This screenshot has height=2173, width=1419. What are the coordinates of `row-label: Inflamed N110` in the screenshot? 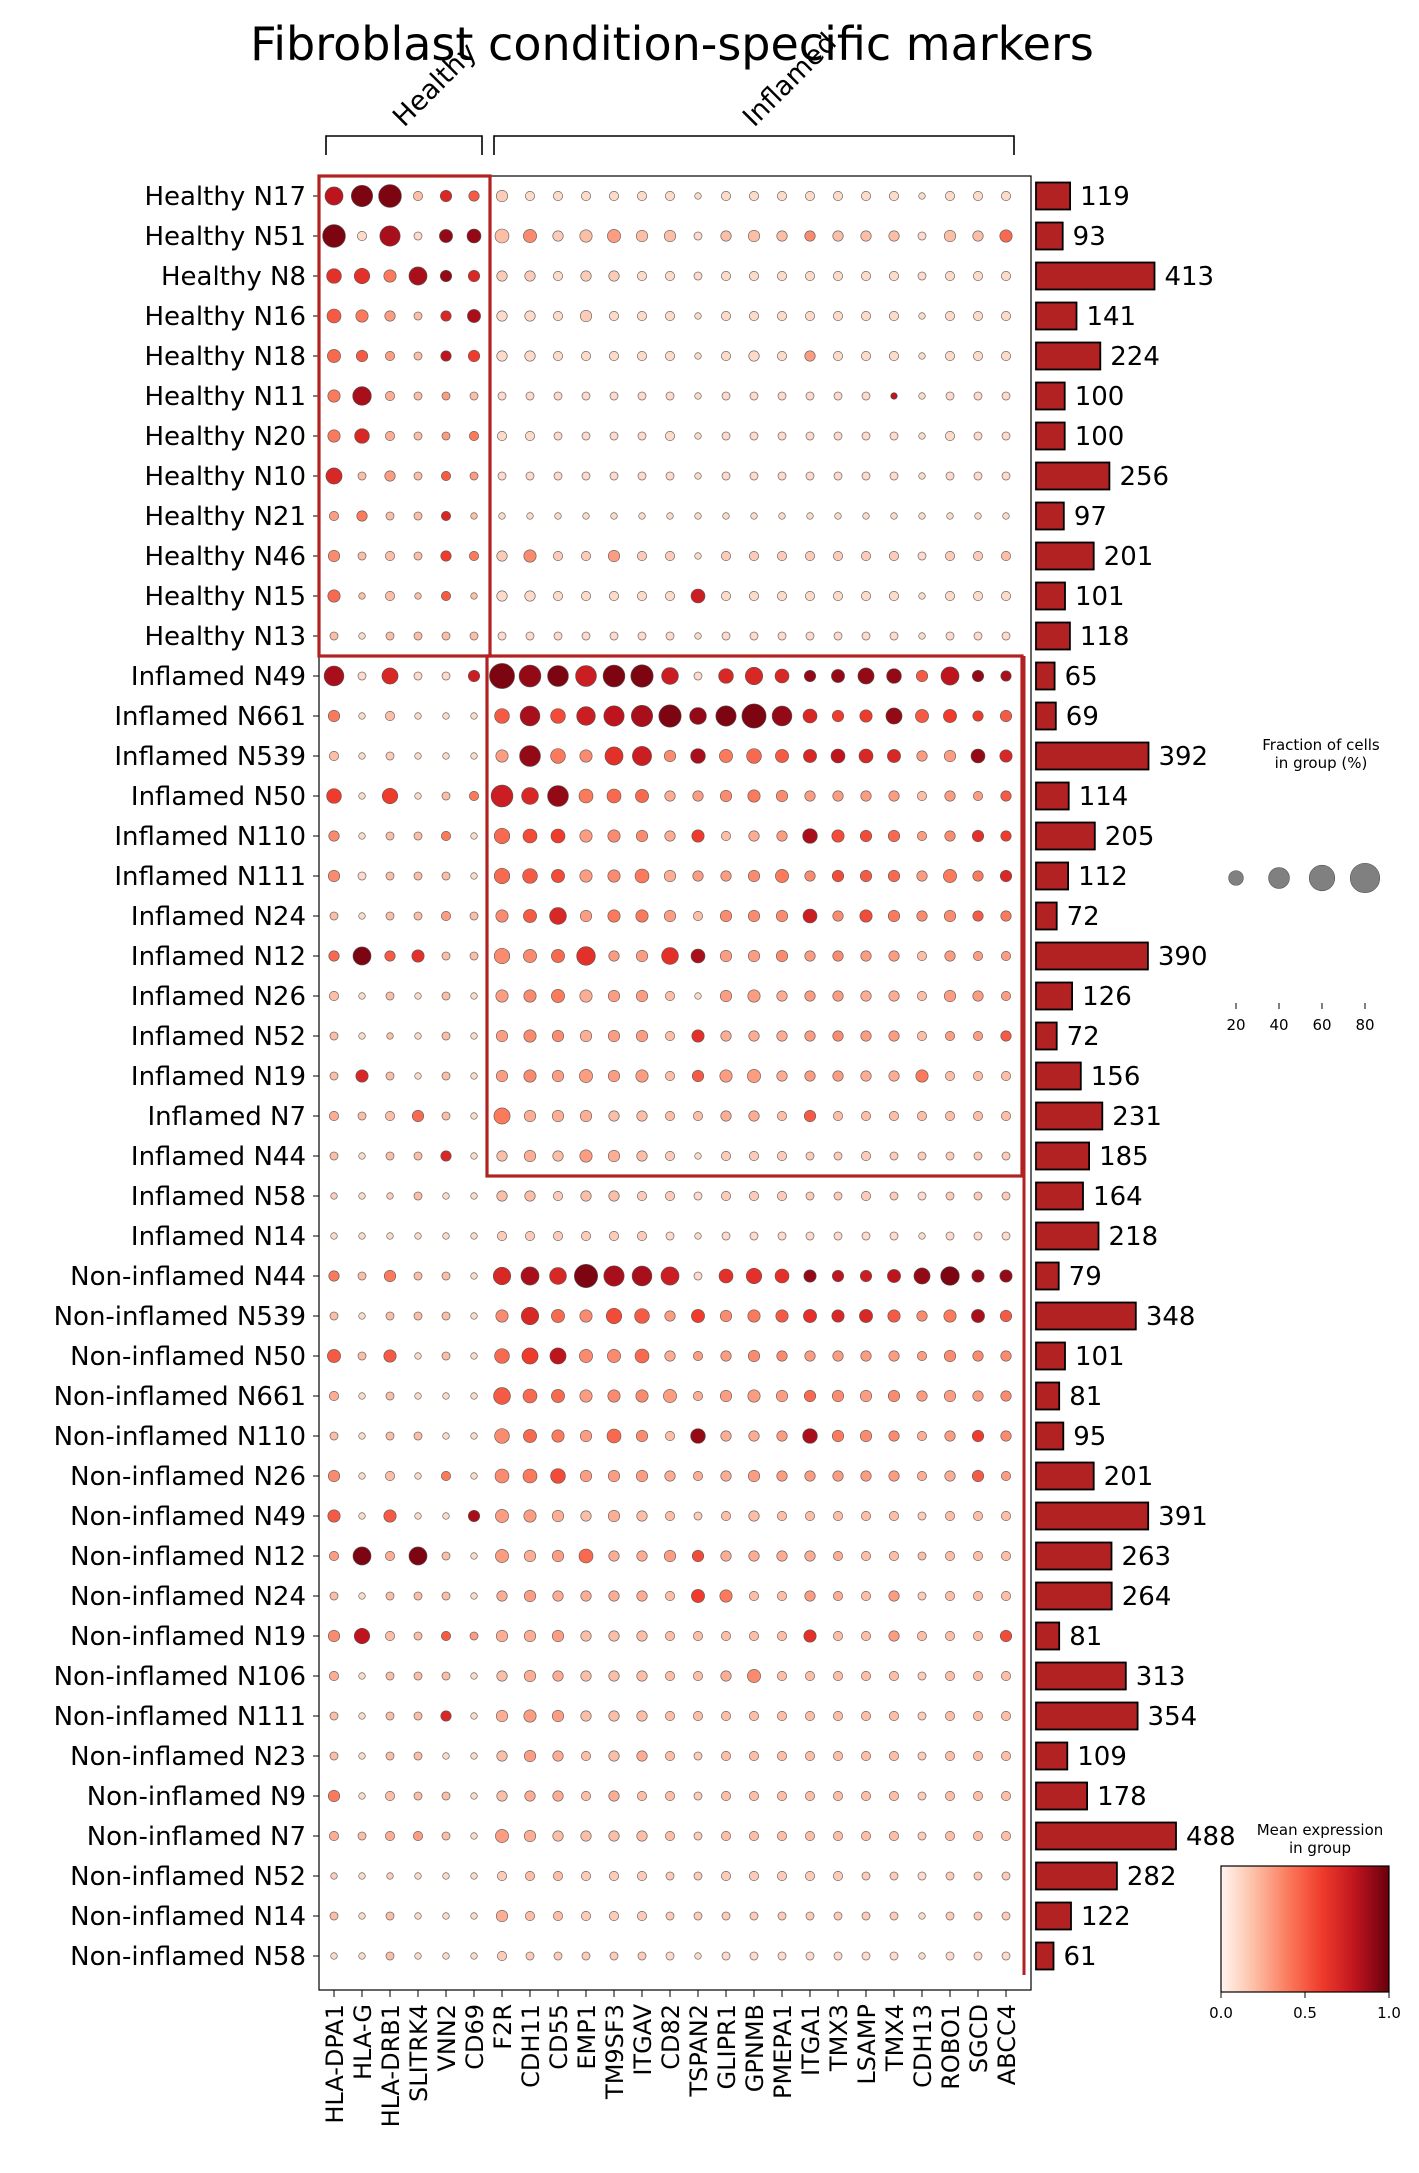 It's located at (210, 837).